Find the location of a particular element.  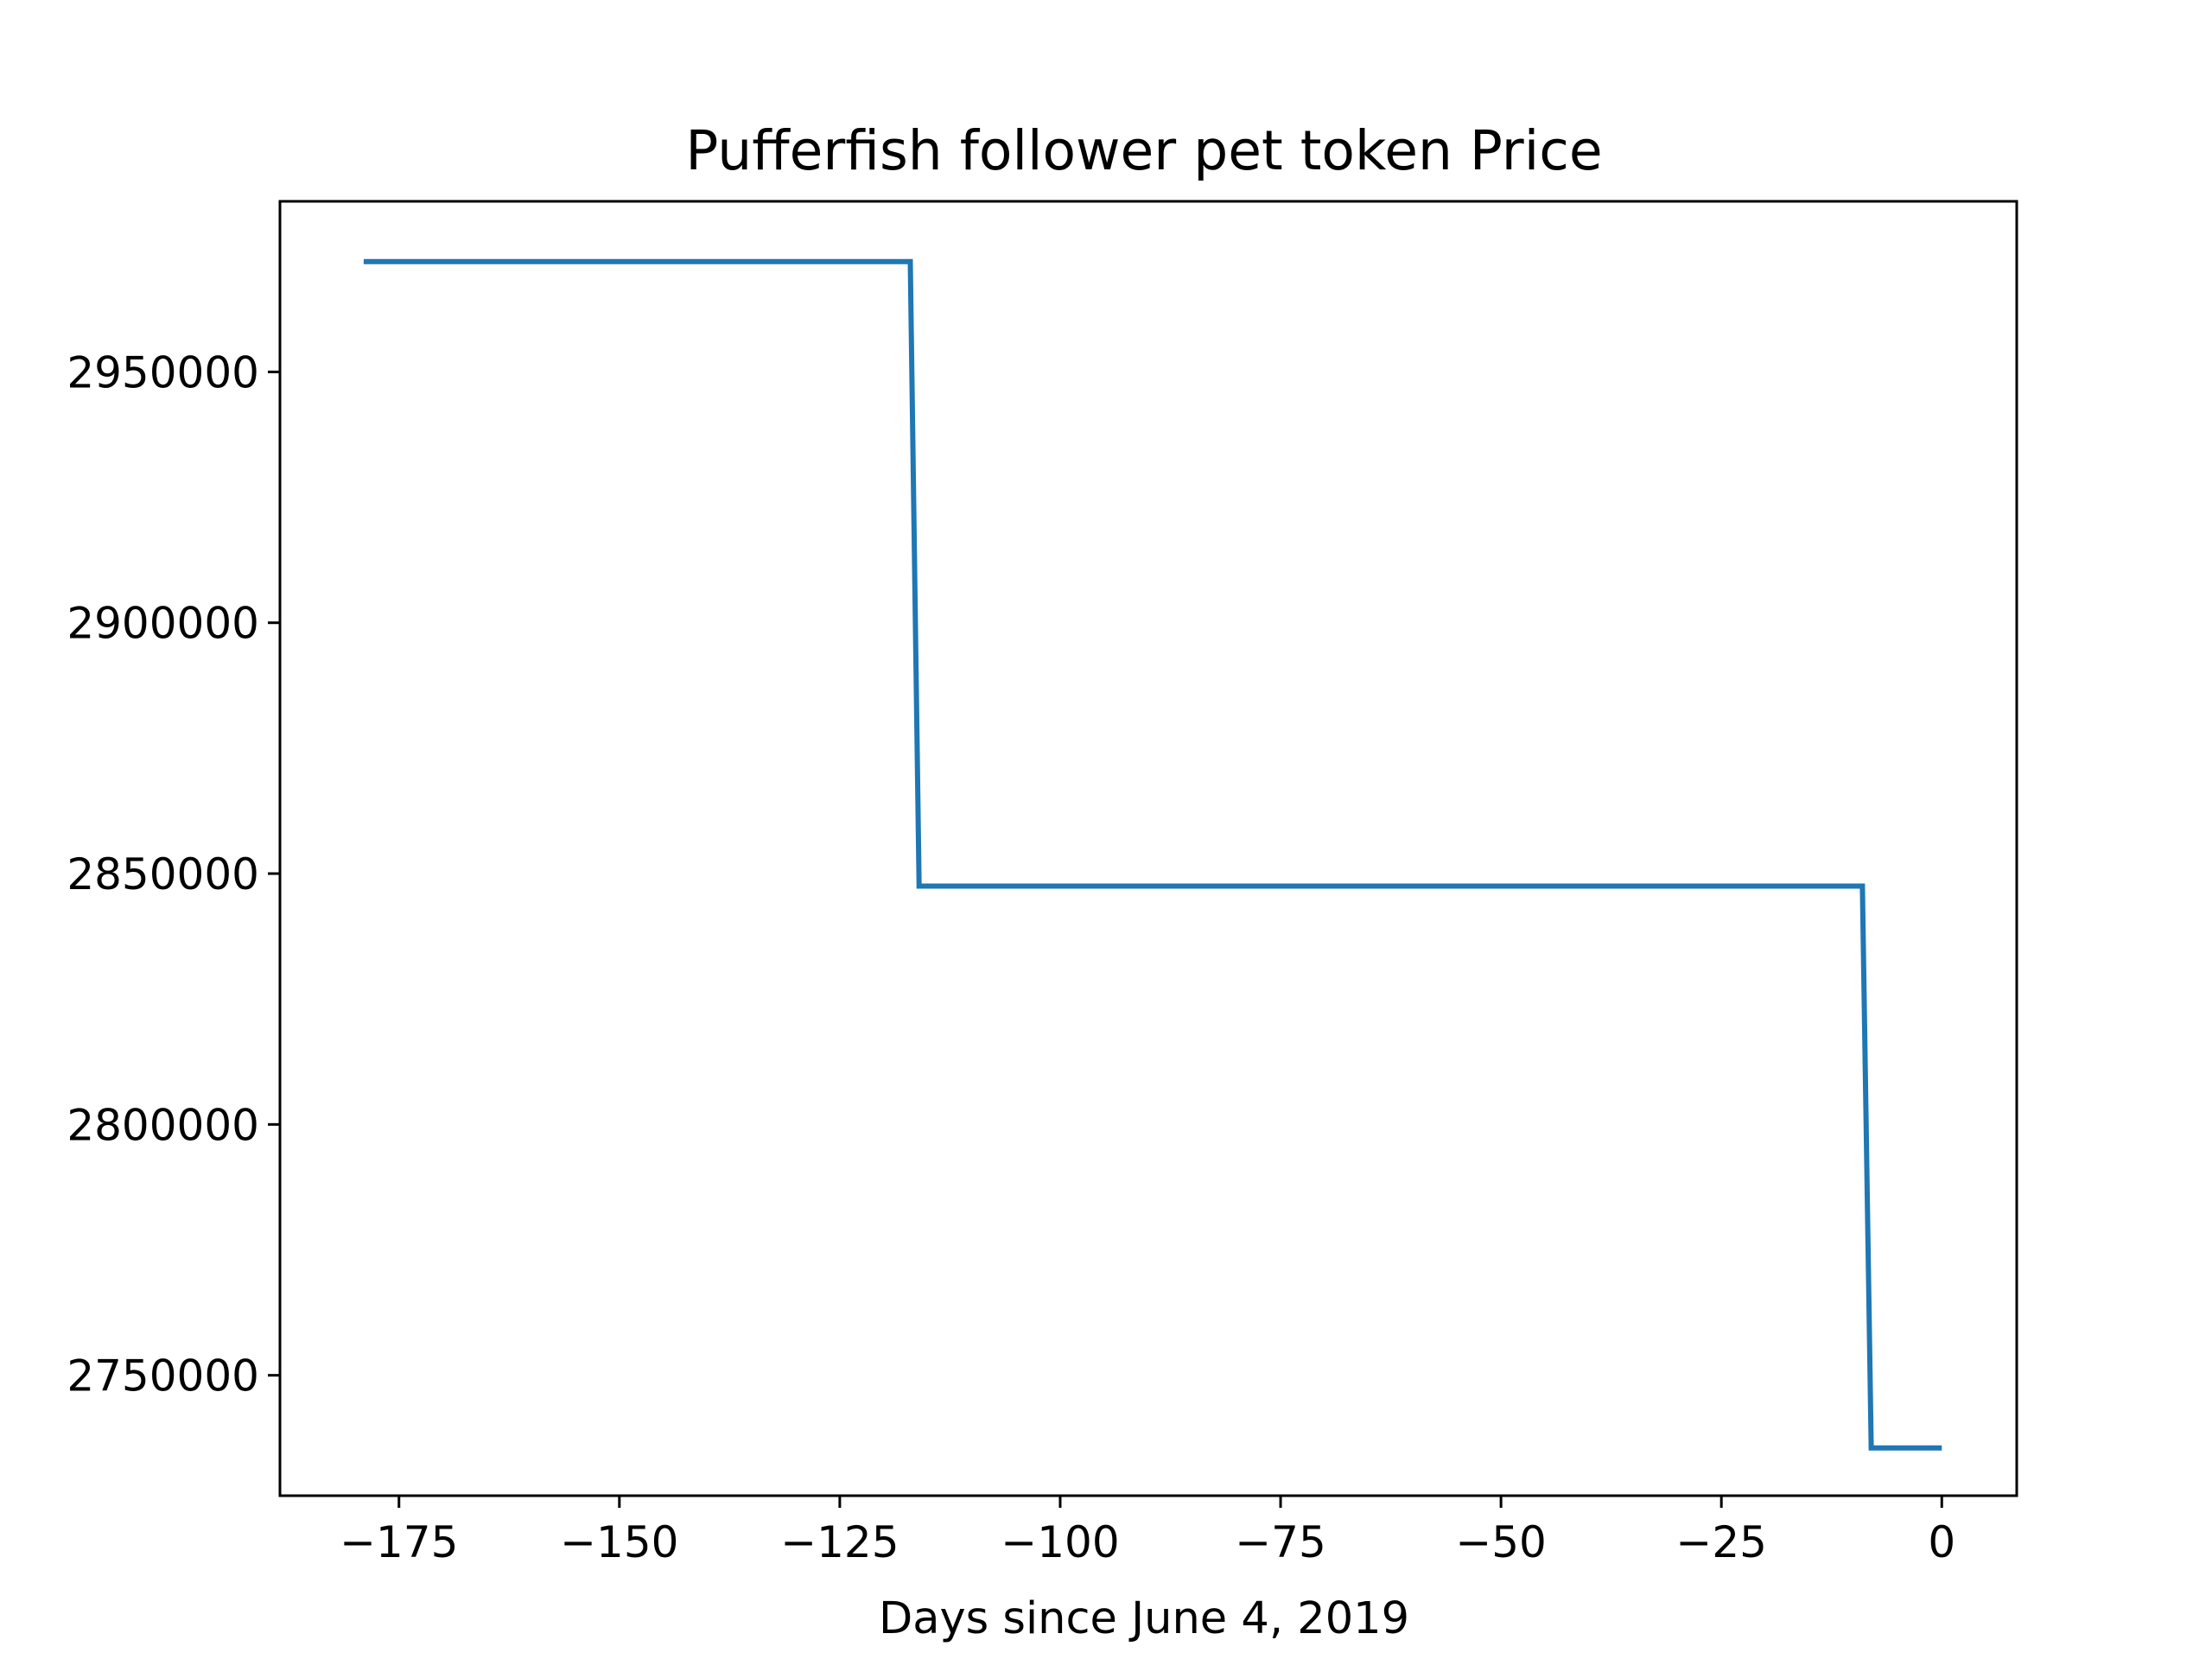

x-tick-label: −150 is located at coordinates (619, 1542).